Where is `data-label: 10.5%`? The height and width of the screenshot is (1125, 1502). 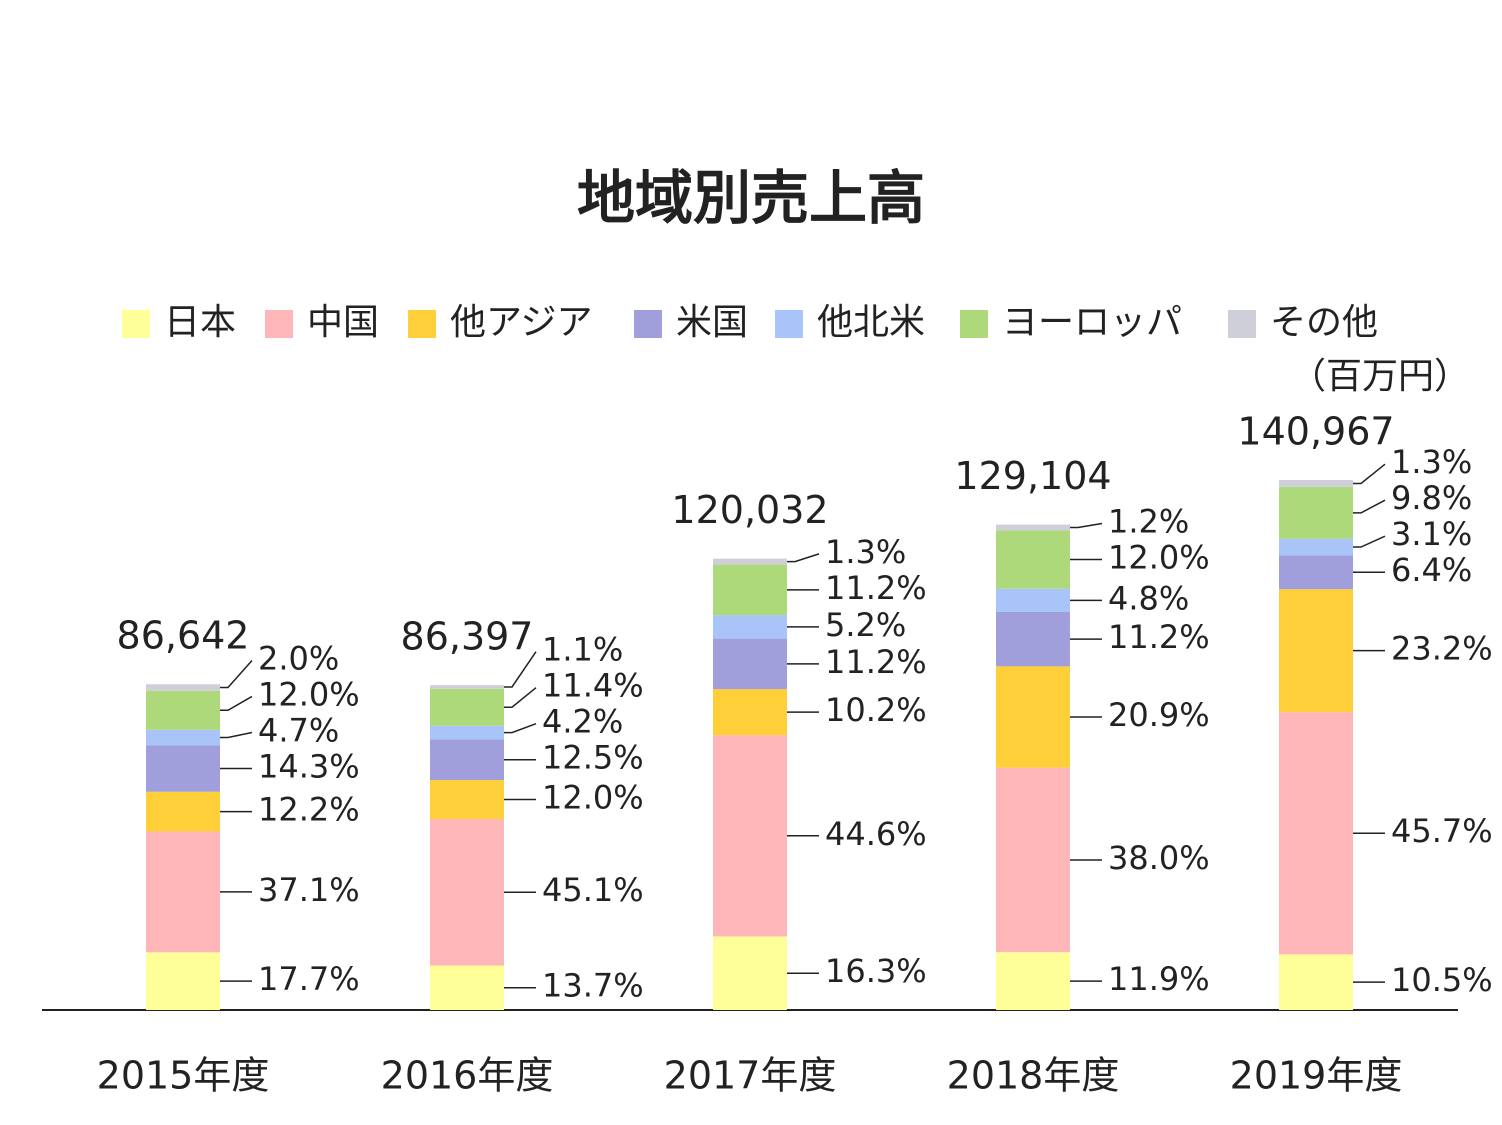 data-label: 10.5% is located at coordinates (1442, 980).